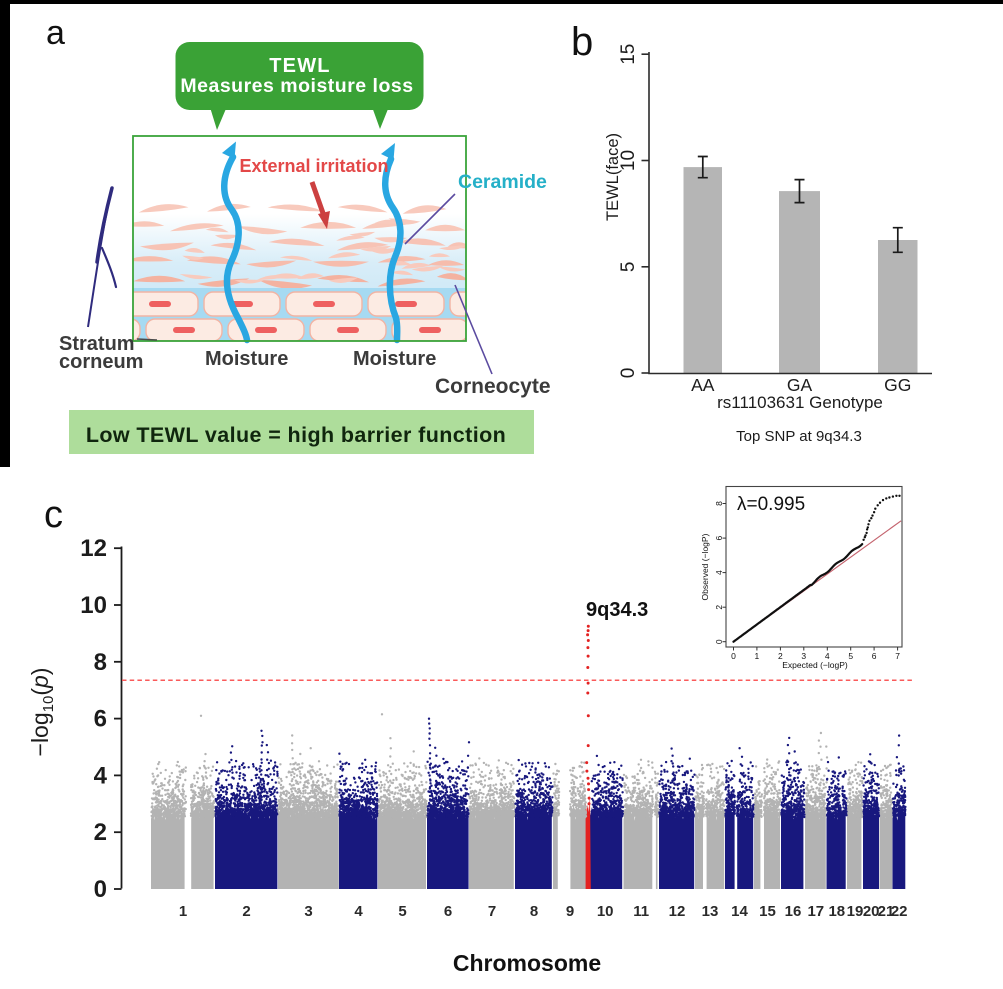 This screenshot has width=1003, height=989. Describe the element at coordinates (296, 435) in the screenshot. I see `svg-text:Low TEWL value = high barrier: Low TEWL value = high barrier function` at that location.